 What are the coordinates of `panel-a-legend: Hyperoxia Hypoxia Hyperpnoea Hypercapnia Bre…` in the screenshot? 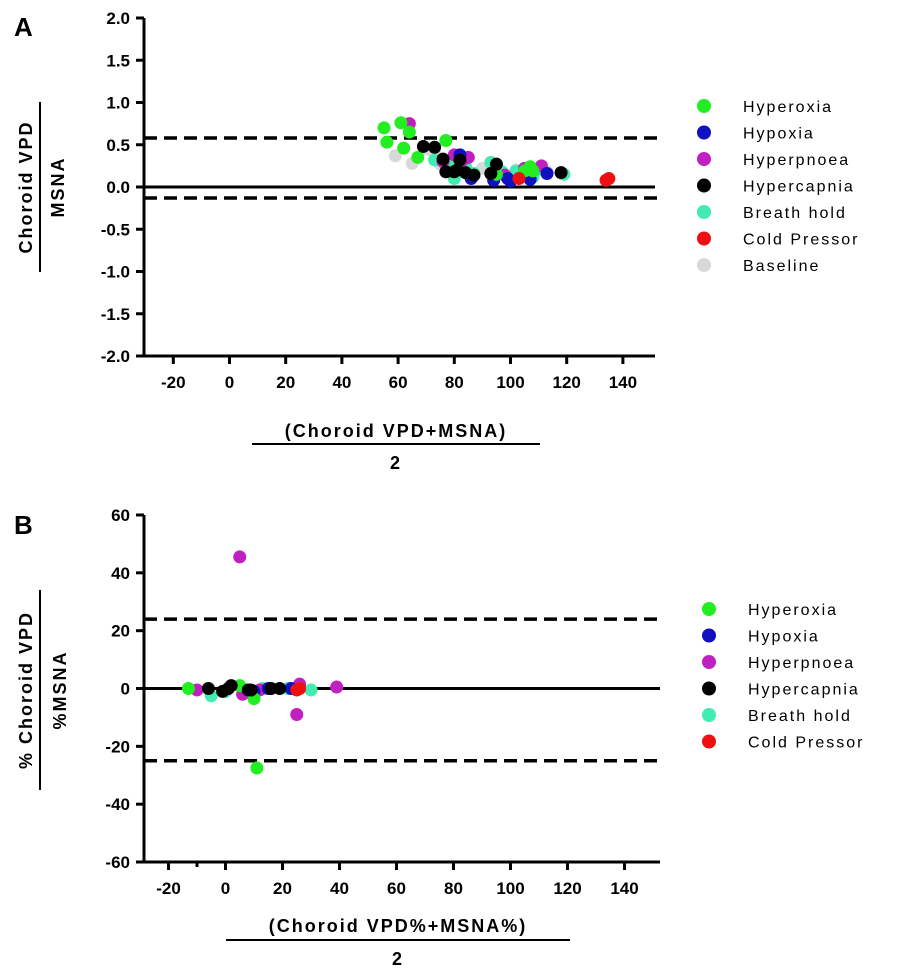 It's located at (778, 187).